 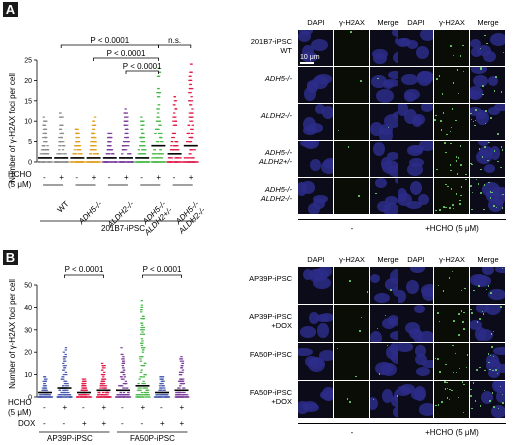 I want to click on y-tick-label: 15, so click(x=28, y=101).